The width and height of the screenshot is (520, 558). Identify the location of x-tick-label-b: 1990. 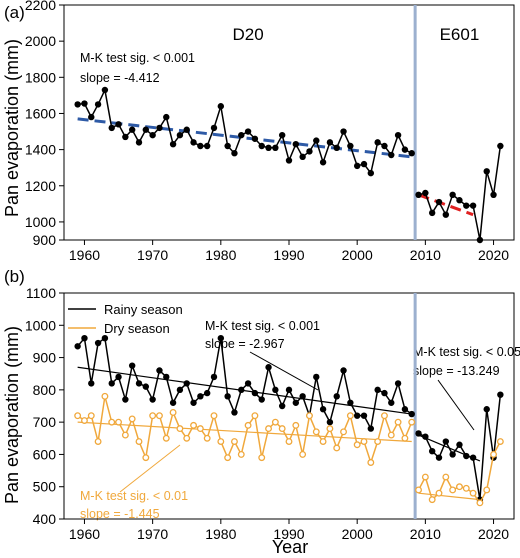
(288, 534).